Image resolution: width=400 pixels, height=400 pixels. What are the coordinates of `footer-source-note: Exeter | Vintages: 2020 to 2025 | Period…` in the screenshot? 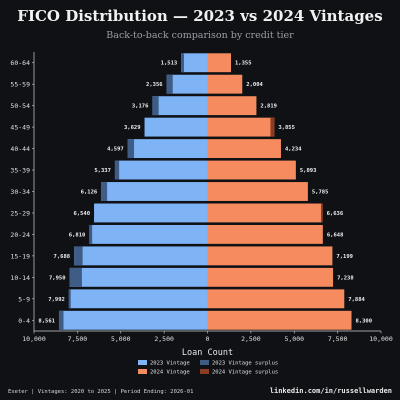 It's located at (101, 392).